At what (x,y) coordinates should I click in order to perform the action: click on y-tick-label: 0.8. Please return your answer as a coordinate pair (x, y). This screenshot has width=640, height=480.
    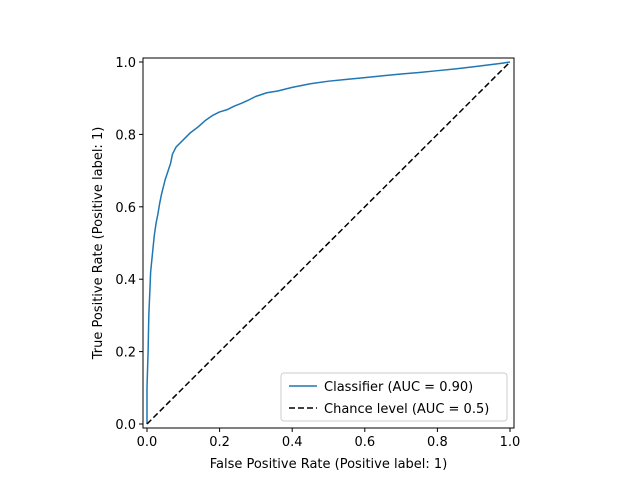
    Looking at the image, I should click on (125, 135).